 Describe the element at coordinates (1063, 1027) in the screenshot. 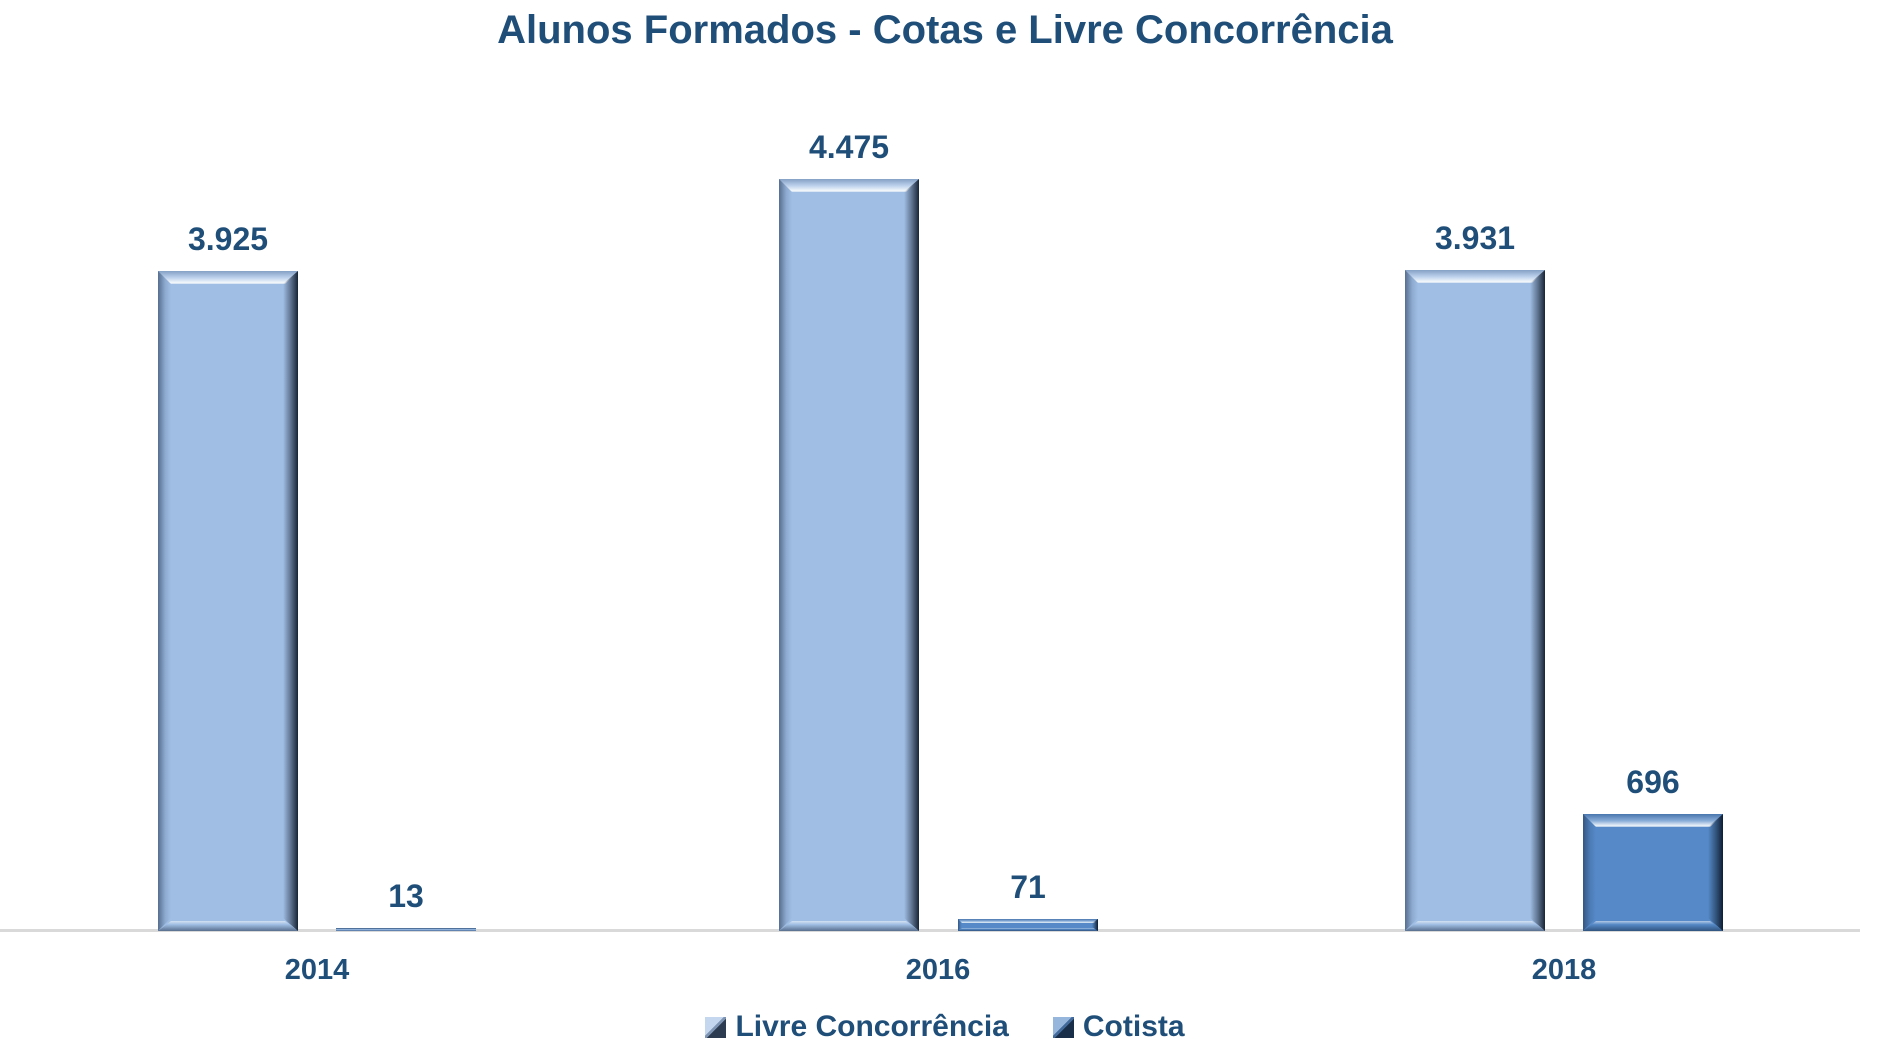

I see `legend-marker-cotista-icon` at that location.